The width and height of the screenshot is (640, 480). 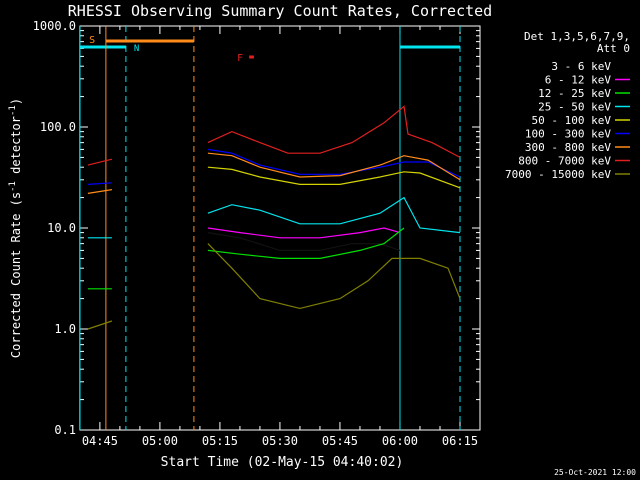 I want to click on y-tick-label: 0.1, so click(x=65, y=430).